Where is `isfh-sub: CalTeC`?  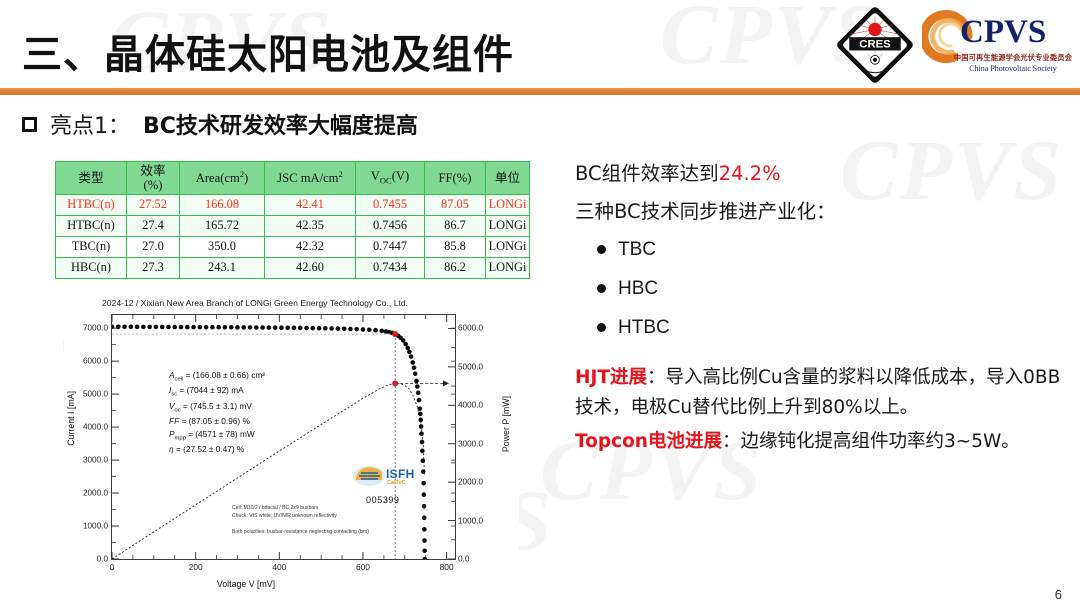
isfh-sub: CalTeC is located at coordinates (396, 483).